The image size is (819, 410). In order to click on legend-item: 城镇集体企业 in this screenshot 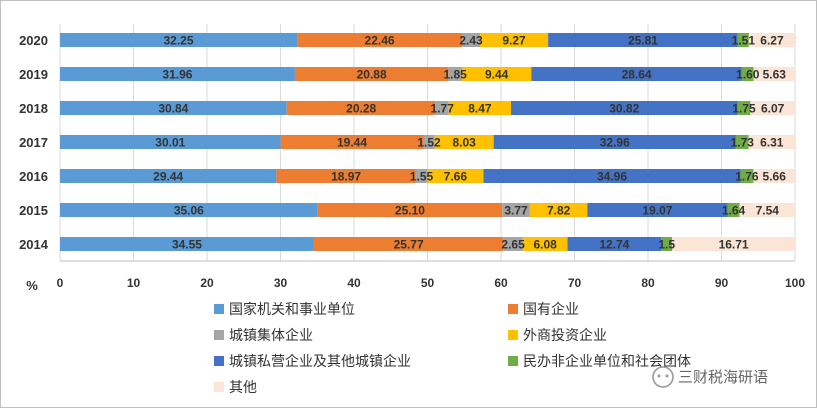, I will do `click(263, 335)`.